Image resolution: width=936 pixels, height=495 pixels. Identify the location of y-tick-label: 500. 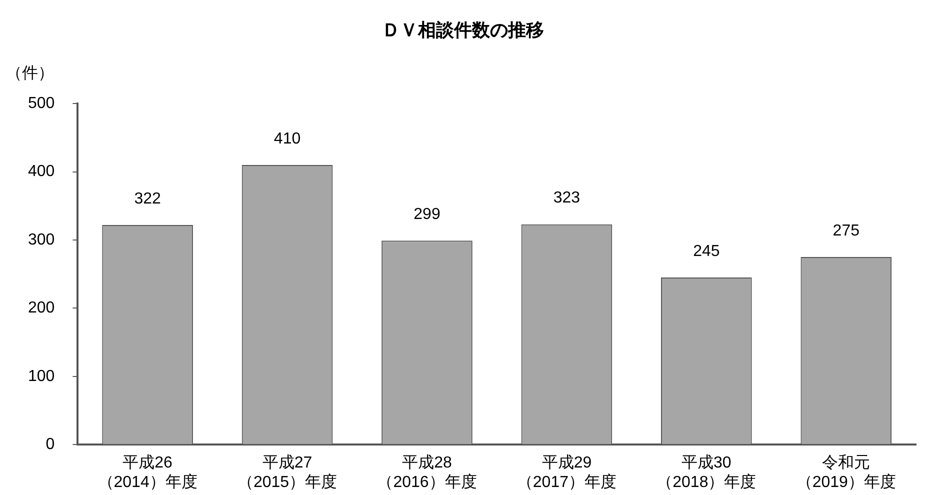
(41, 103).